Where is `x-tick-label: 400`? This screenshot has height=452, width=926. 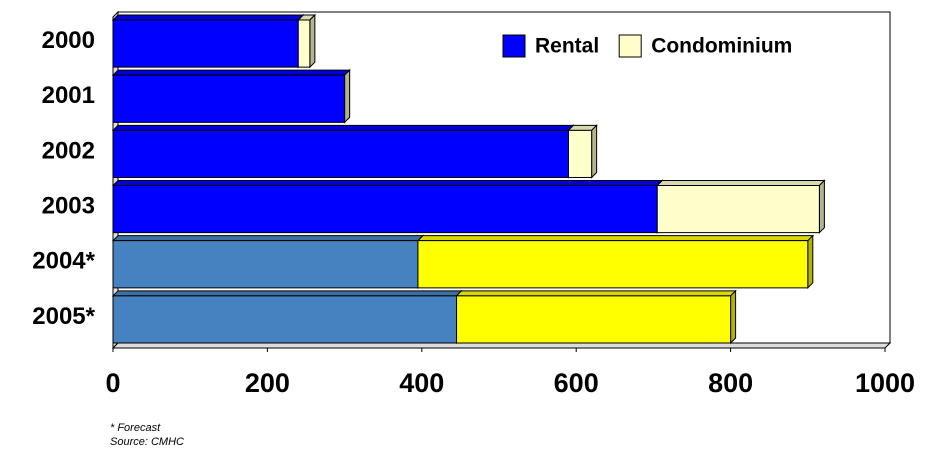 x-tick-label: 400 is located at coordinates (421, 383).